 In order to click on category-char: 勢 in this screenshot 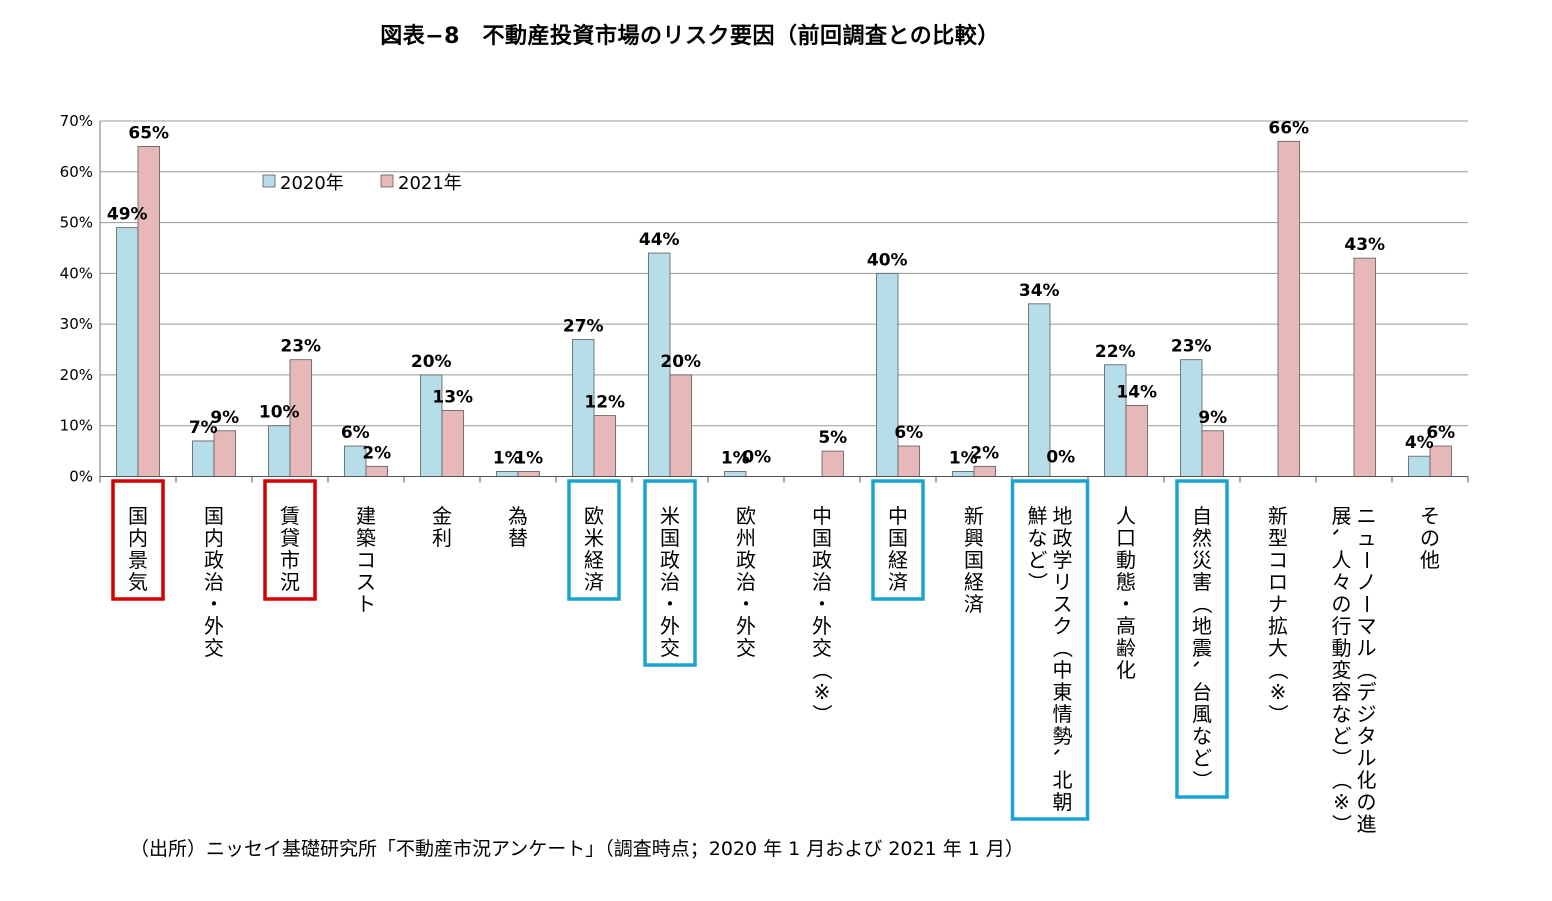, I will do `click(1063, 736)`.